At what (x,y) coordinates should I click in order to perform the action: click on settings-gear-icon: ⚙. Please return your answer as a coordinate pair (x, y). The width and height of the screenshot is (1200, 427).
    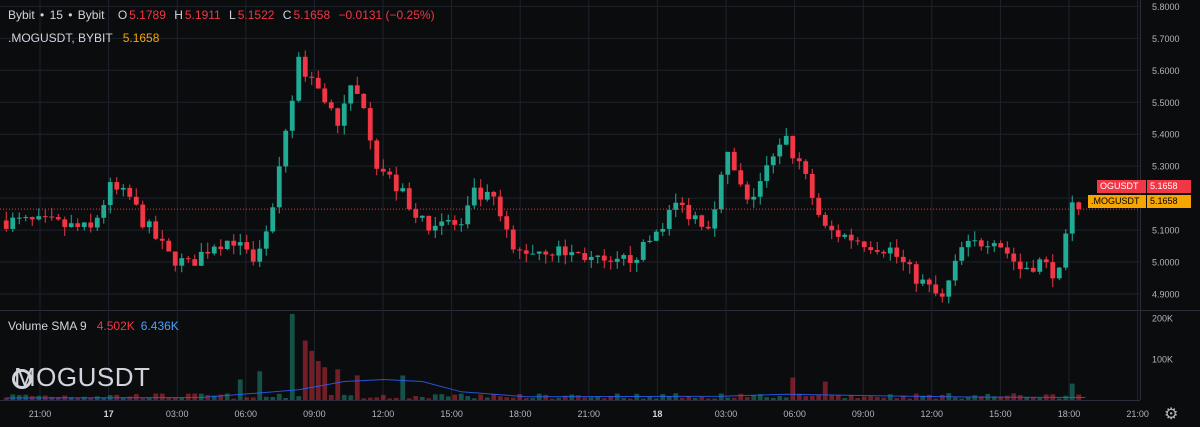
    Looking at the image, I should click on (1171, 414).